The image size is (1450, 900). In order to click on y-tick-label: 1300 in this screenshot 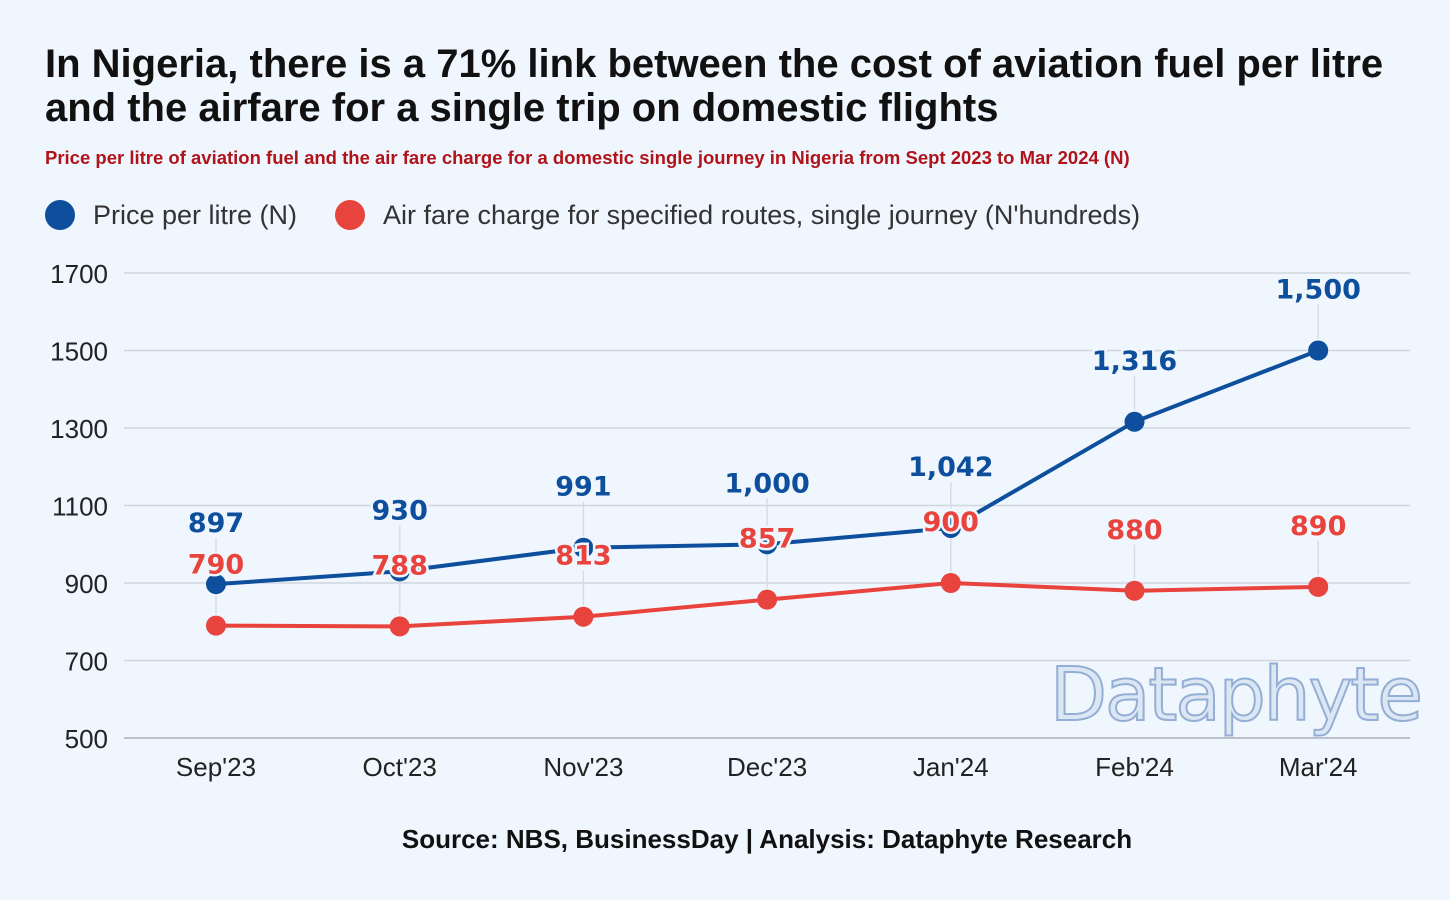, I will do `click(79, 429)`.